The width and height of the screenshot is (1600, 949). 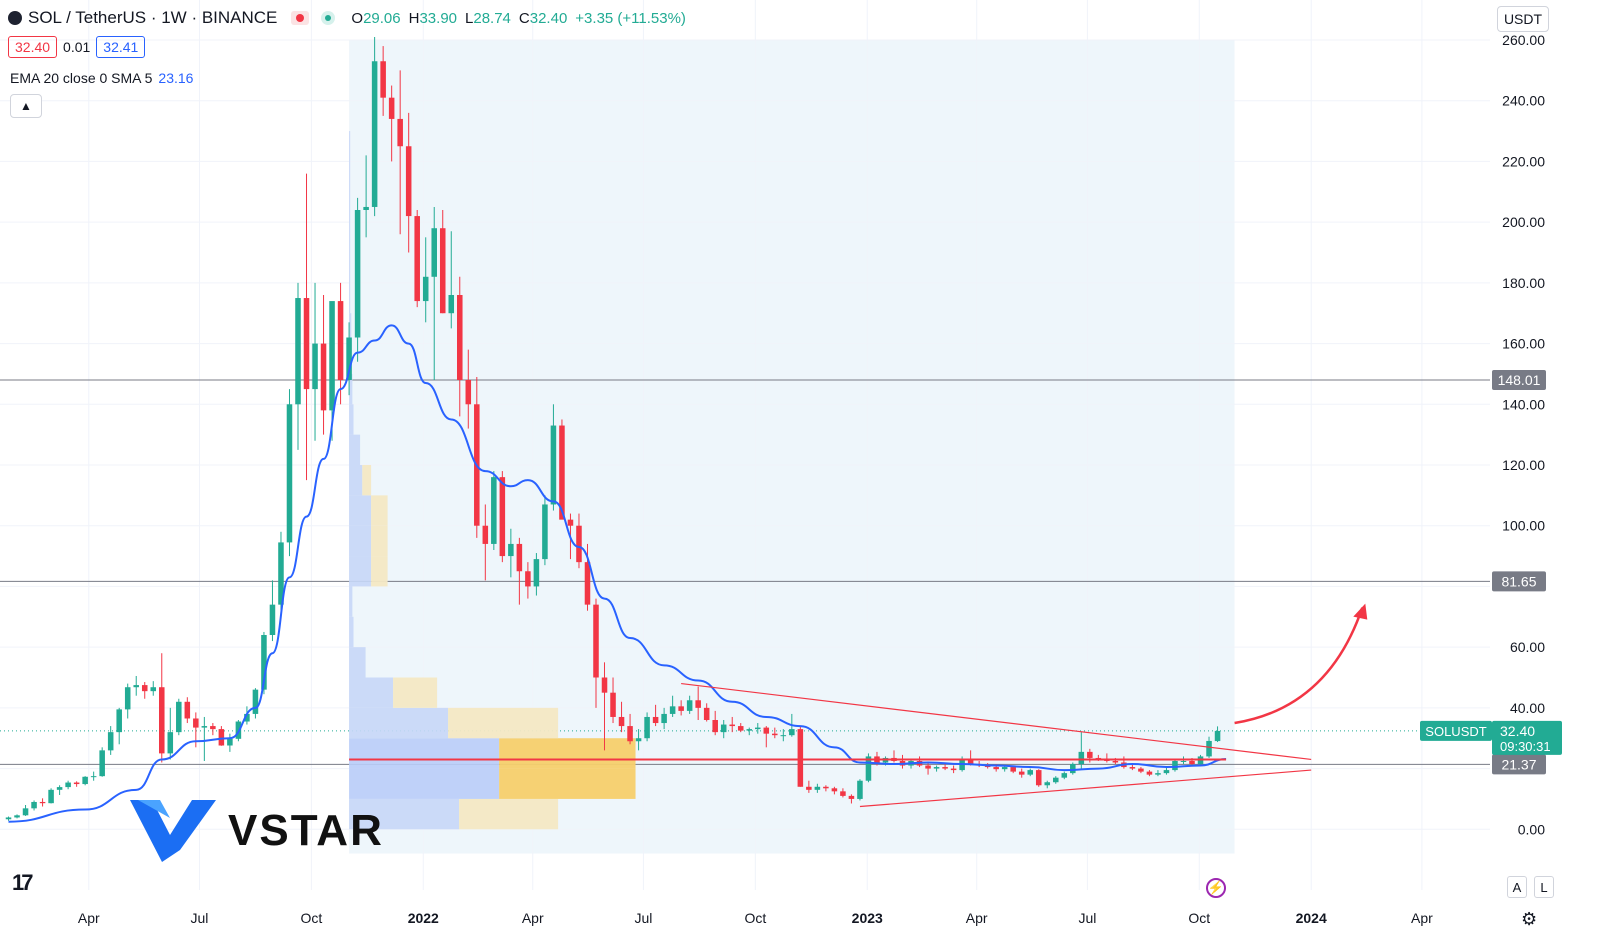 What do you see at coordinates (300, 18) in the screenshot?
I see `market-status-icon` at bounding box center [300, 18].